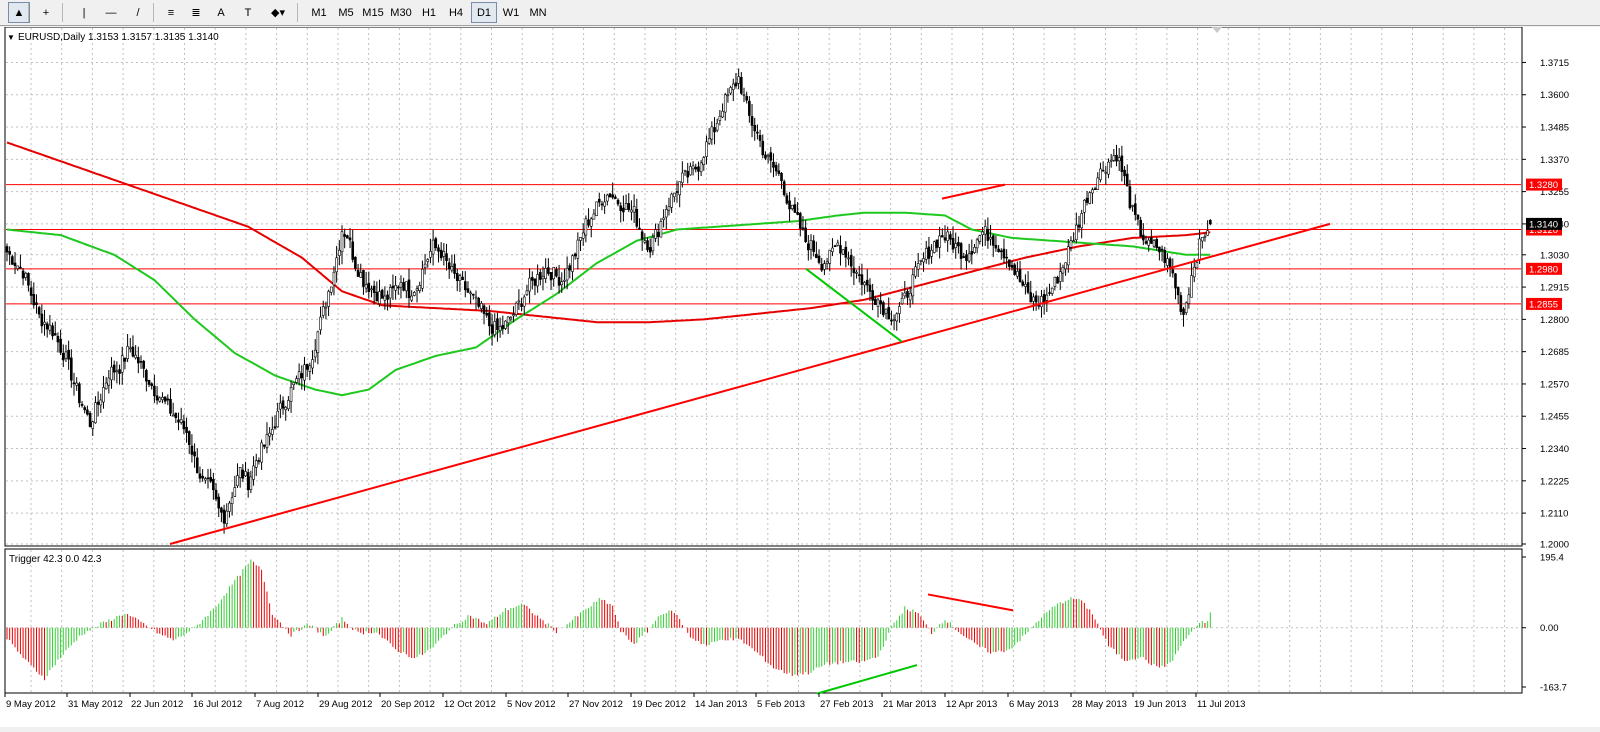  Describe the element at coordinates (138, 12) in the screenshot. I see `trendline-icon: /` at that location.